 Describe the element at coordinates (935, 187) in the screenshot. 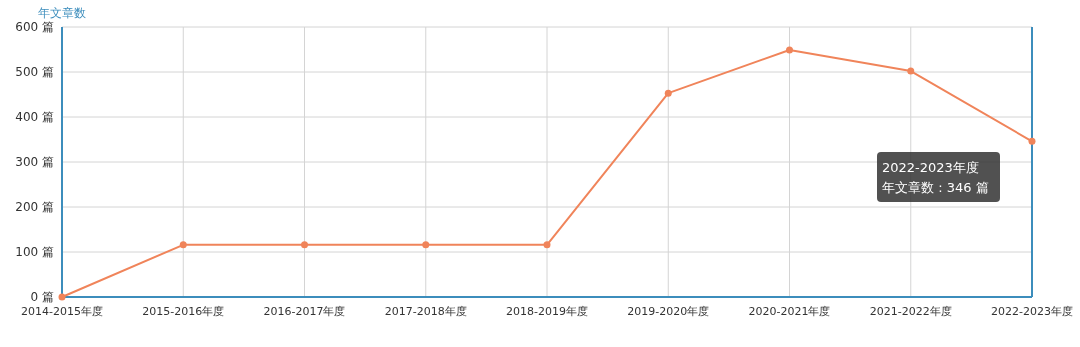

I see `annotation: 年文章数 : 346 篇` at that location.